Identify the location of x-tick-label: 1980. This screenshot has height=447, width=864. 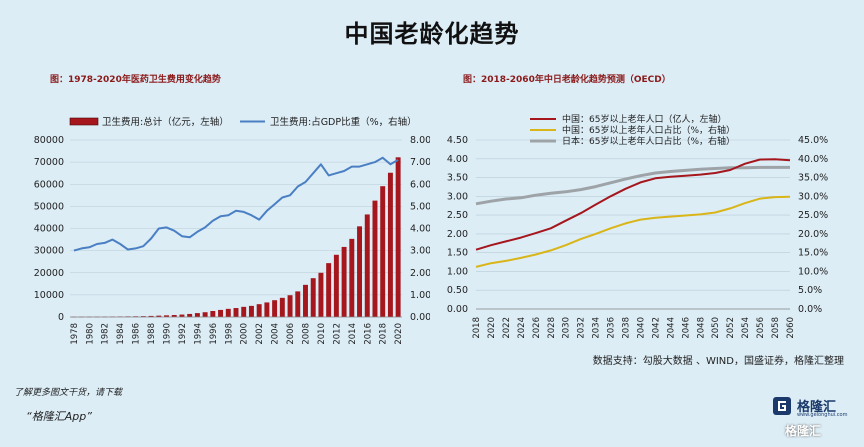
(90, 334).